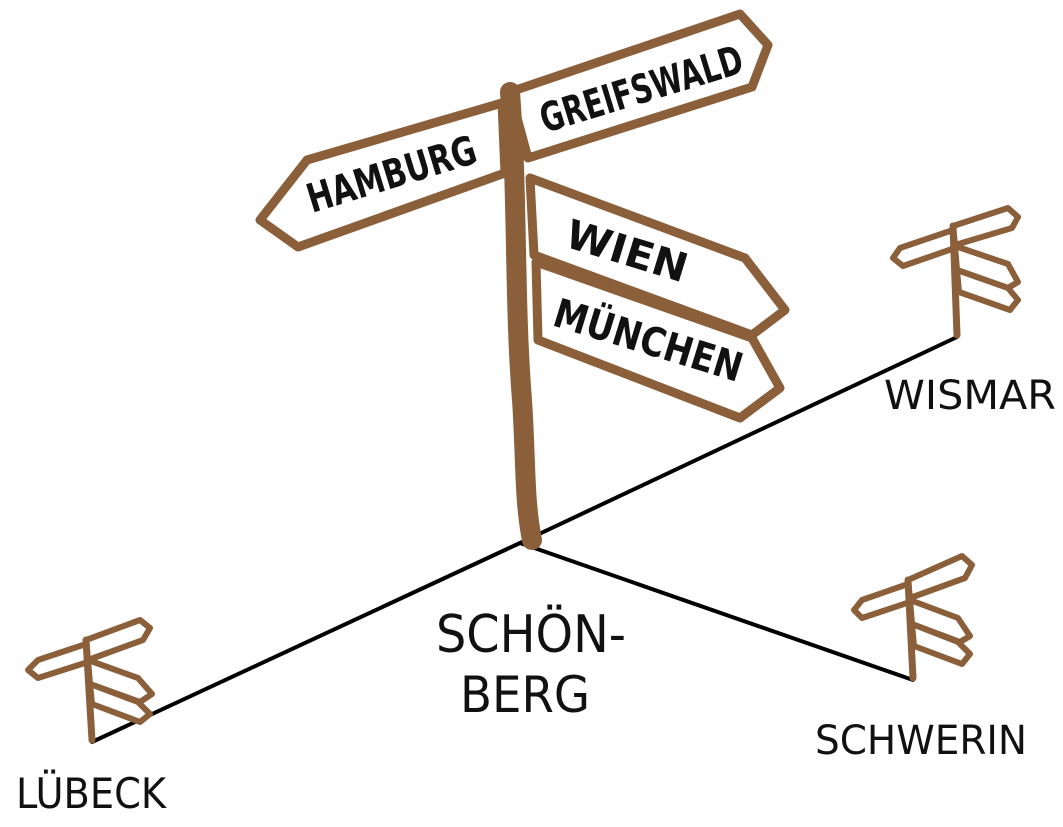  I want to click on mini-signpost-luebeck, so click(90, 680).